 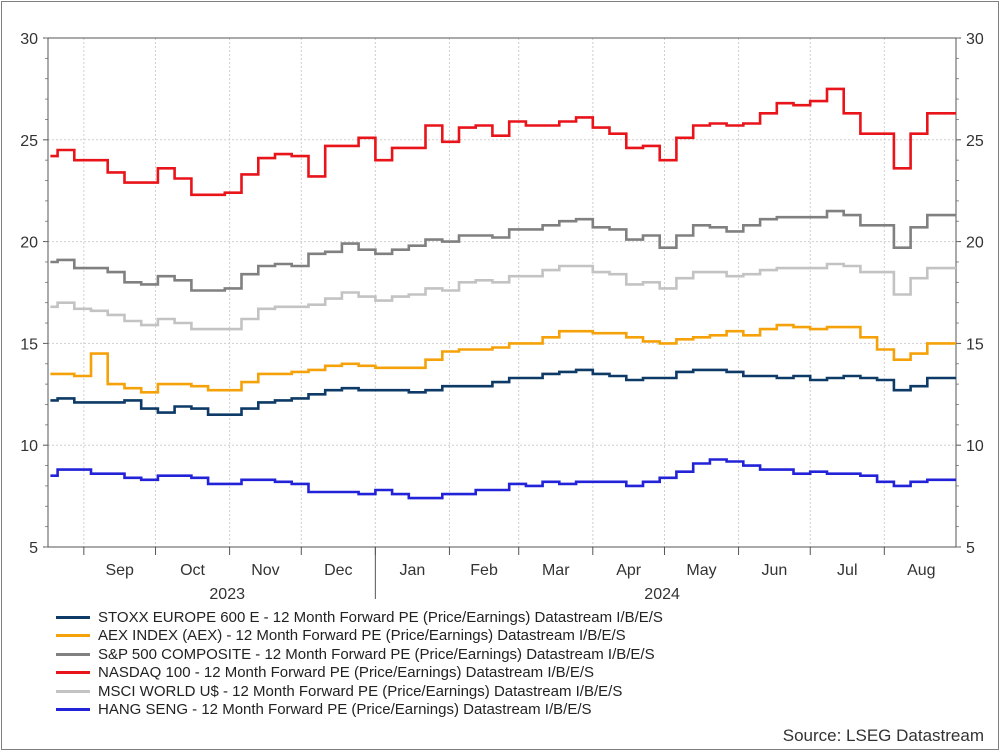 What do you see at coordinates (29, 446) in the screenshot?
I see `y-tick-label-left: 10` at bounding box center [29, 446].